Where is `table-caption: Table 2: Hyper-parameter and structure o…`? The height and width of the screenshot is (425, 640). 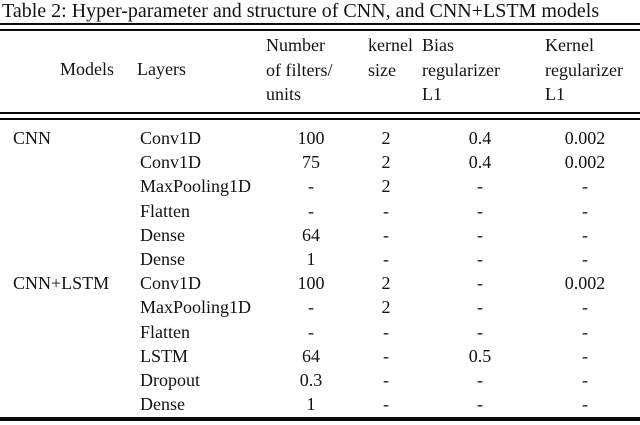 table-caption: Table 2: Hyper-parameter and structure o… is located at coordinates (301, 11).